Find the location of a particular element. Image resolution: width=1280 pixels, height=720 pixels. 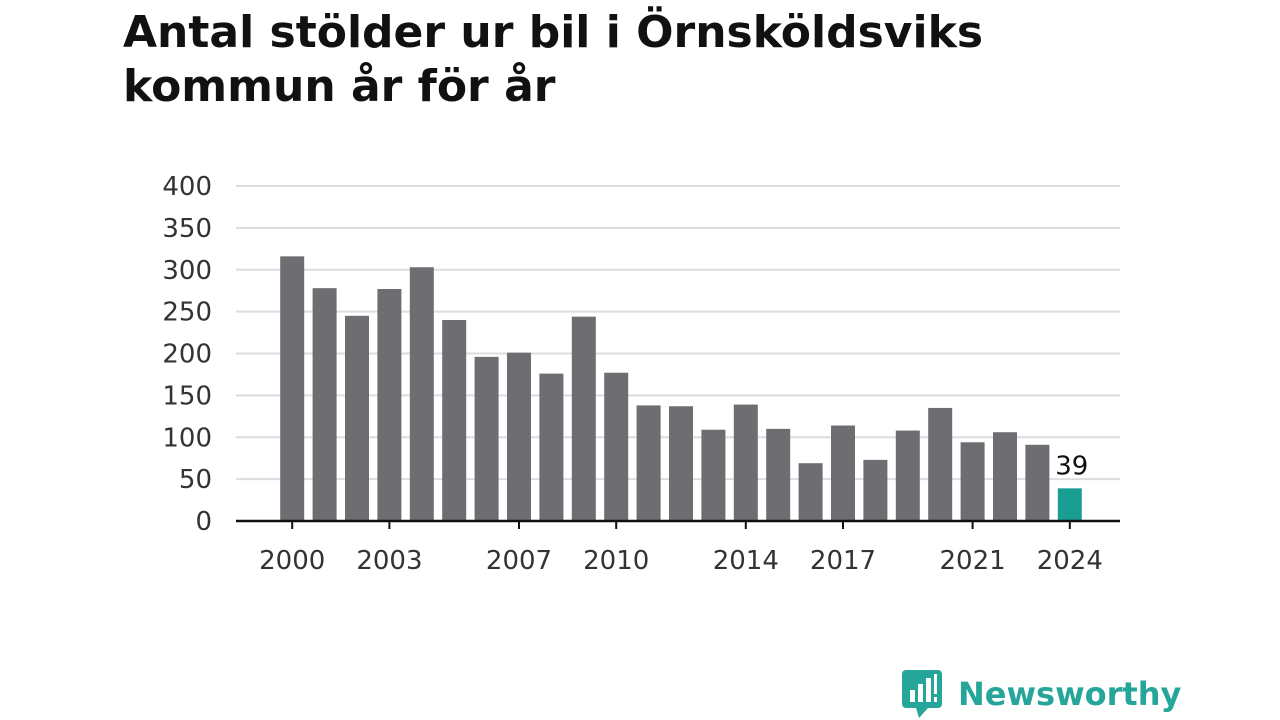

bar-2024 is located at coordinates (1069, 504).